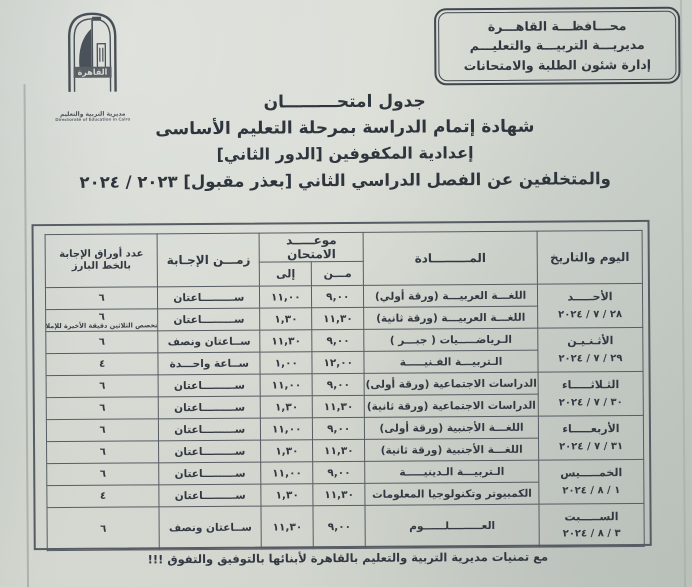  I want to click on day-cell: الأربعـــــاء ٣١ / ٧ / ٢٠٢٤, so click(591, 438).